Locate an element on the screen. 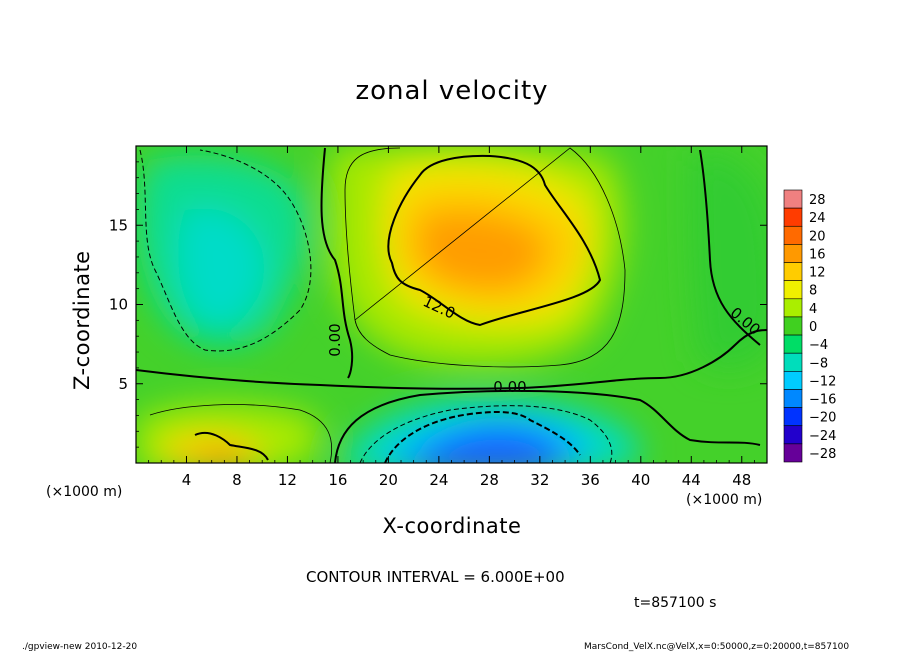 This screenshot has width=904, height=654. y-tick-label: 5 is located at coordinates (123, 384).